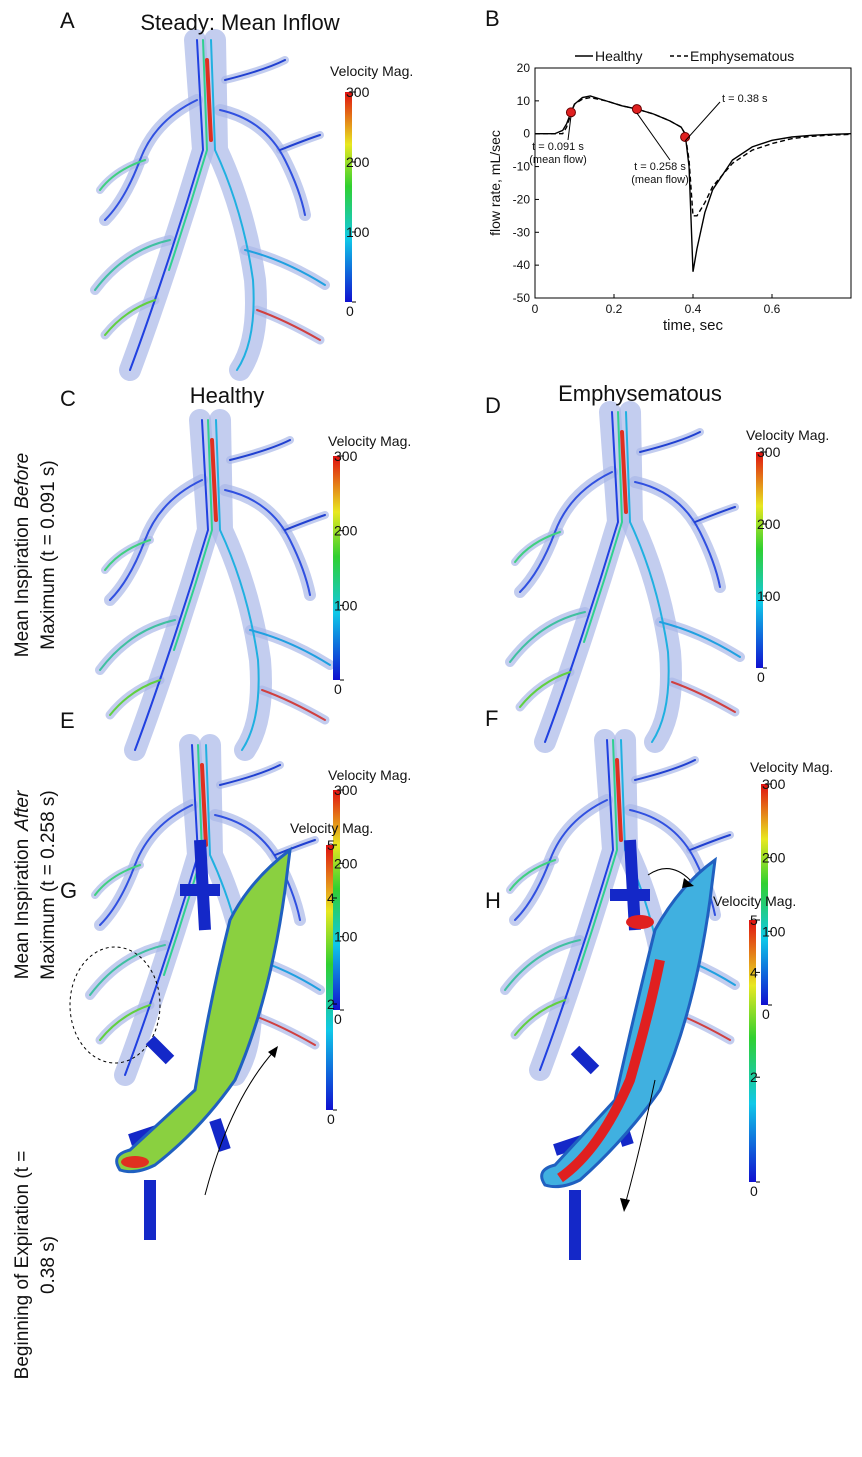 This screenshot has height=1457, width=862. I want to click on annotation: t = 0.258 s, so click(660, 167).